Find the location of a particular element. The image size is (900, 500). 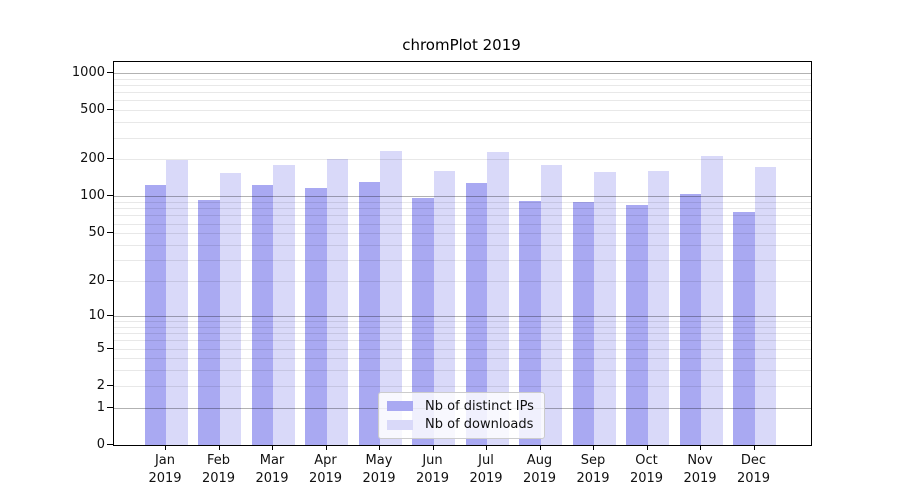

y-tick-label: 2 is located at coordinates (100, 385).